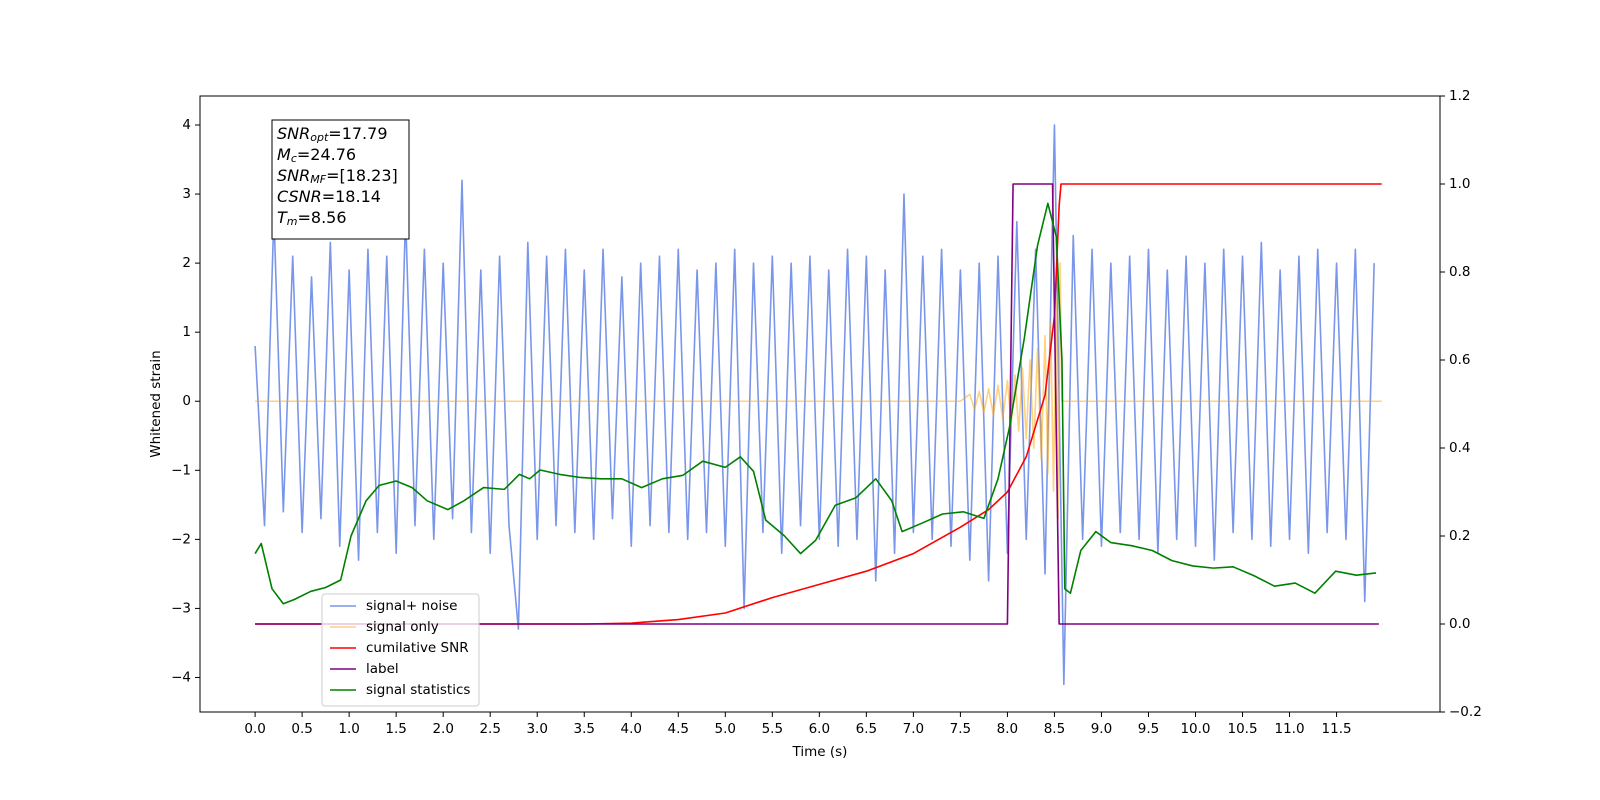  I want to click on x-axis-label: Time (s), so click(820, 752).